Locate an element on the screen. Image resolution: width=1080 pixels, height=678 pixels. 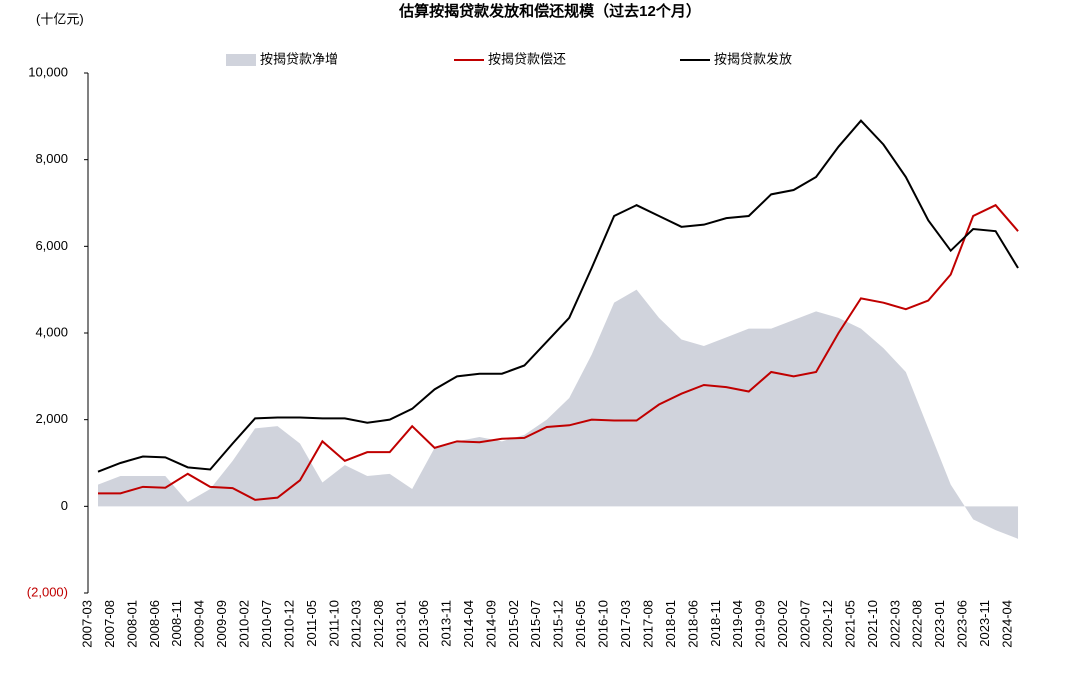
x-tick-label: 2019-09 is located at coordinates (760, 624).